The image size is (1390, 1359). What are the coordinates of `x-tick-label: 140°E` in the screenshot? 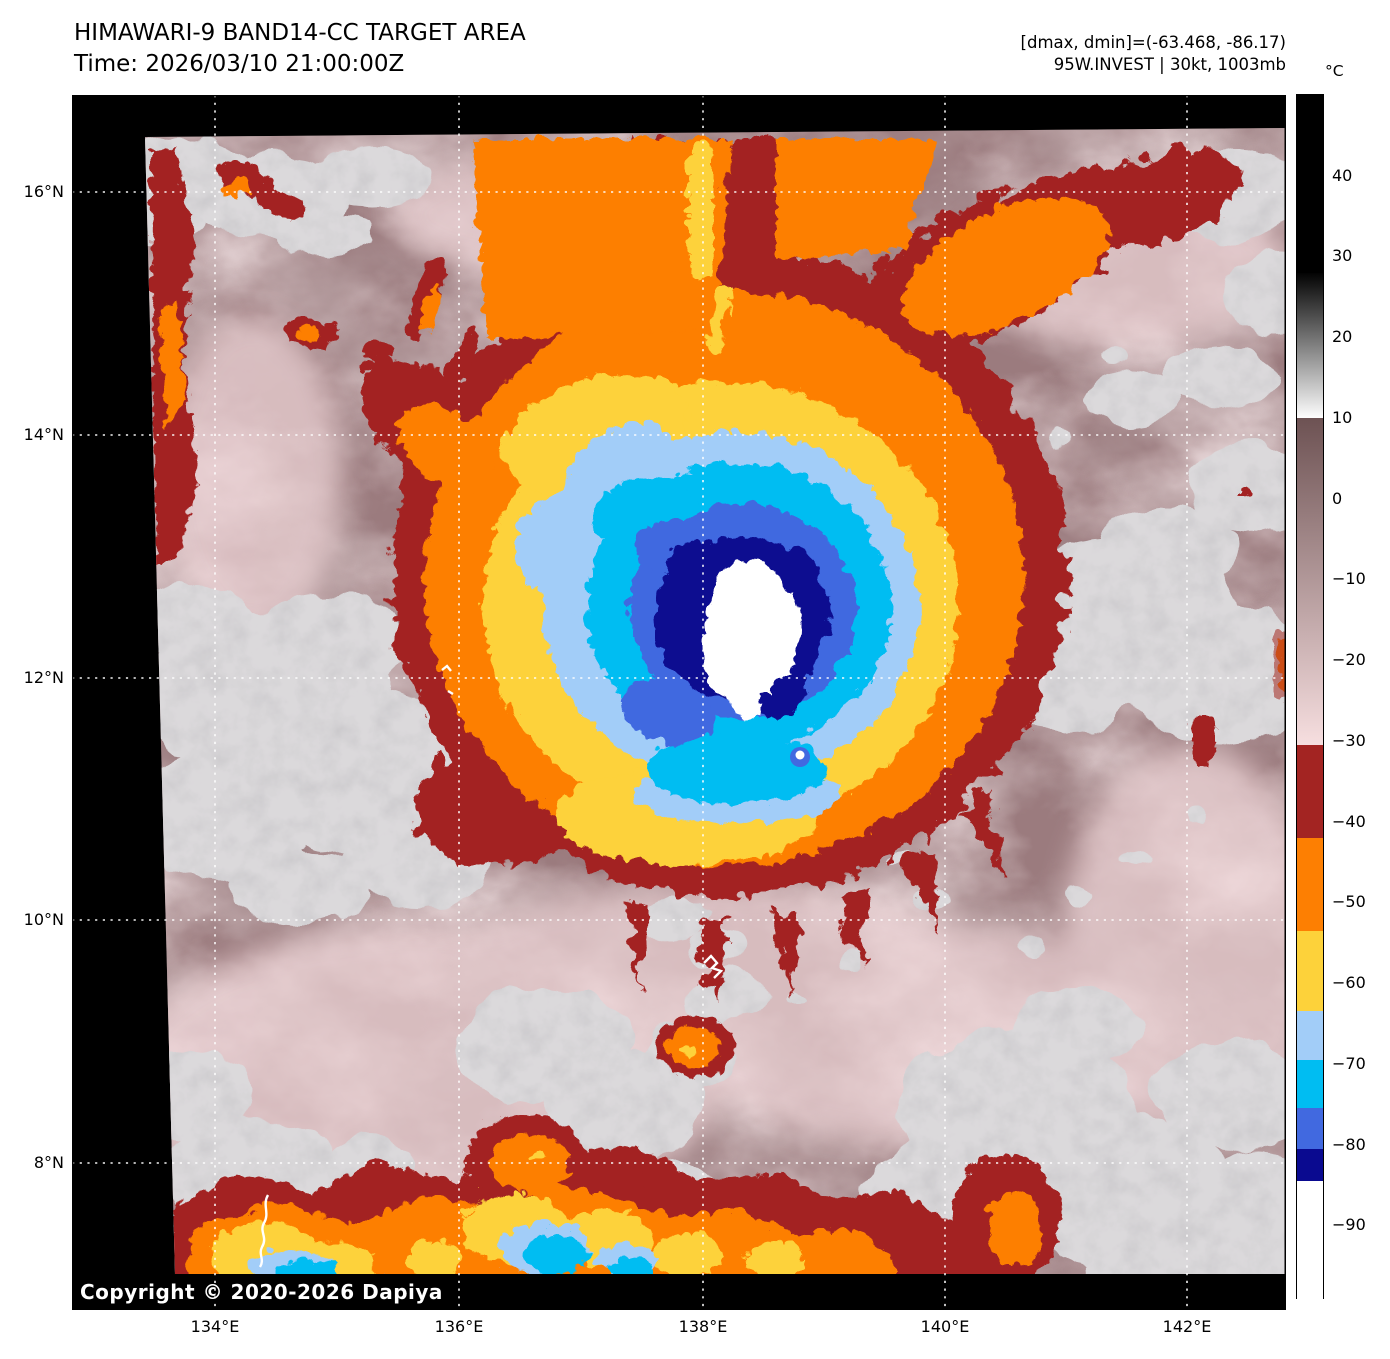 It's located at (945, 1326).